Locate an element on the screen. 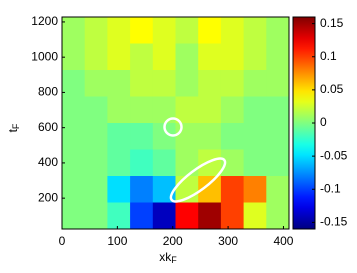  y-tick-label: 200 is located at coordinates (48, 197).